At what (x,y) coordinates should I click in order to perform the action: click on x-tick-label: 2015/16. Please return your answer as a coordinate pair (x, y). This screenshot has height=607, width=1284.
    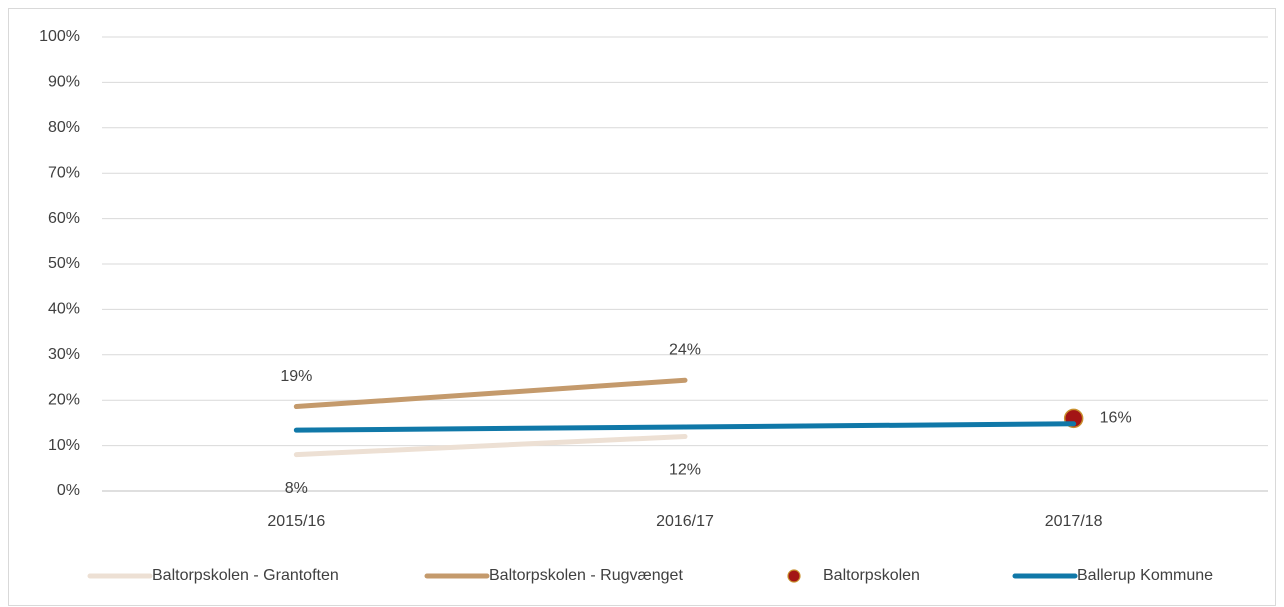
    Looking at the image, I should click on (296, 521).